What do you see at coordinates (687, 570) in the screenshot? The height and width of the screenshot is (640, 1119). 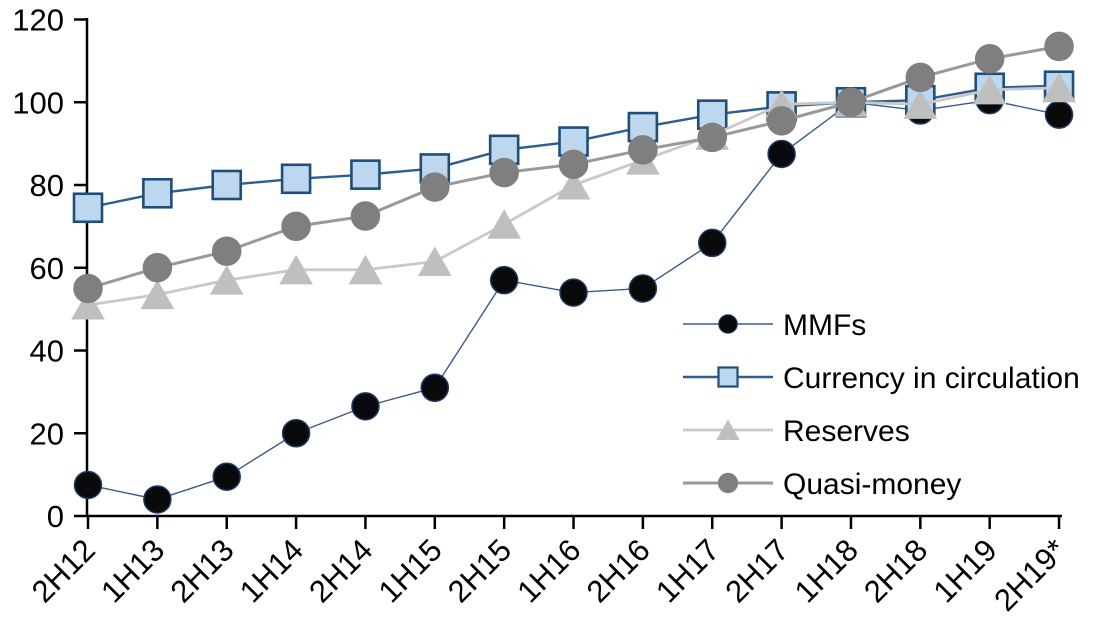 I see `x-axis-tick-label: 1H17` at bounding box center [687, 570].